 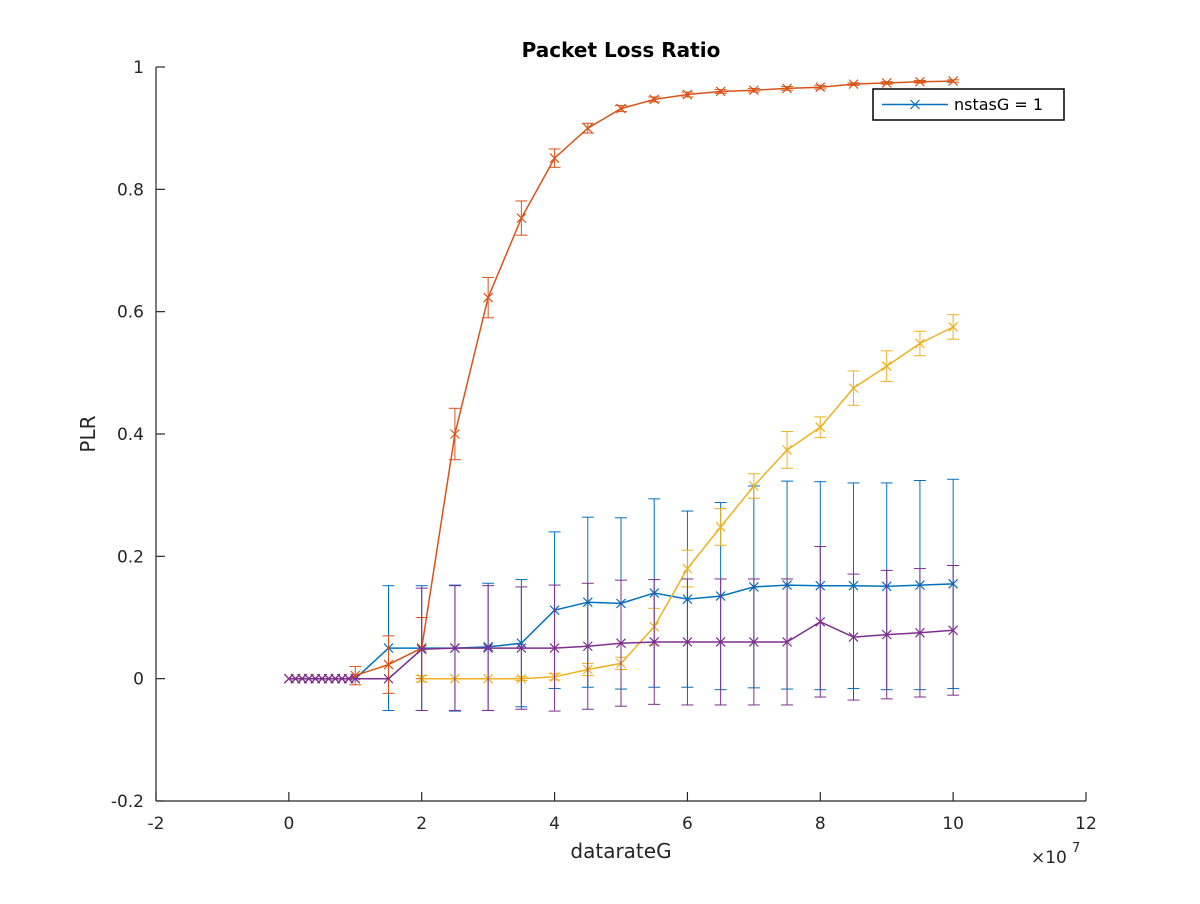 What do you see at coordinates (130, 557) in the screenshot?
I see `y-tick-label: 0.2` at bounding box center [130, 557].